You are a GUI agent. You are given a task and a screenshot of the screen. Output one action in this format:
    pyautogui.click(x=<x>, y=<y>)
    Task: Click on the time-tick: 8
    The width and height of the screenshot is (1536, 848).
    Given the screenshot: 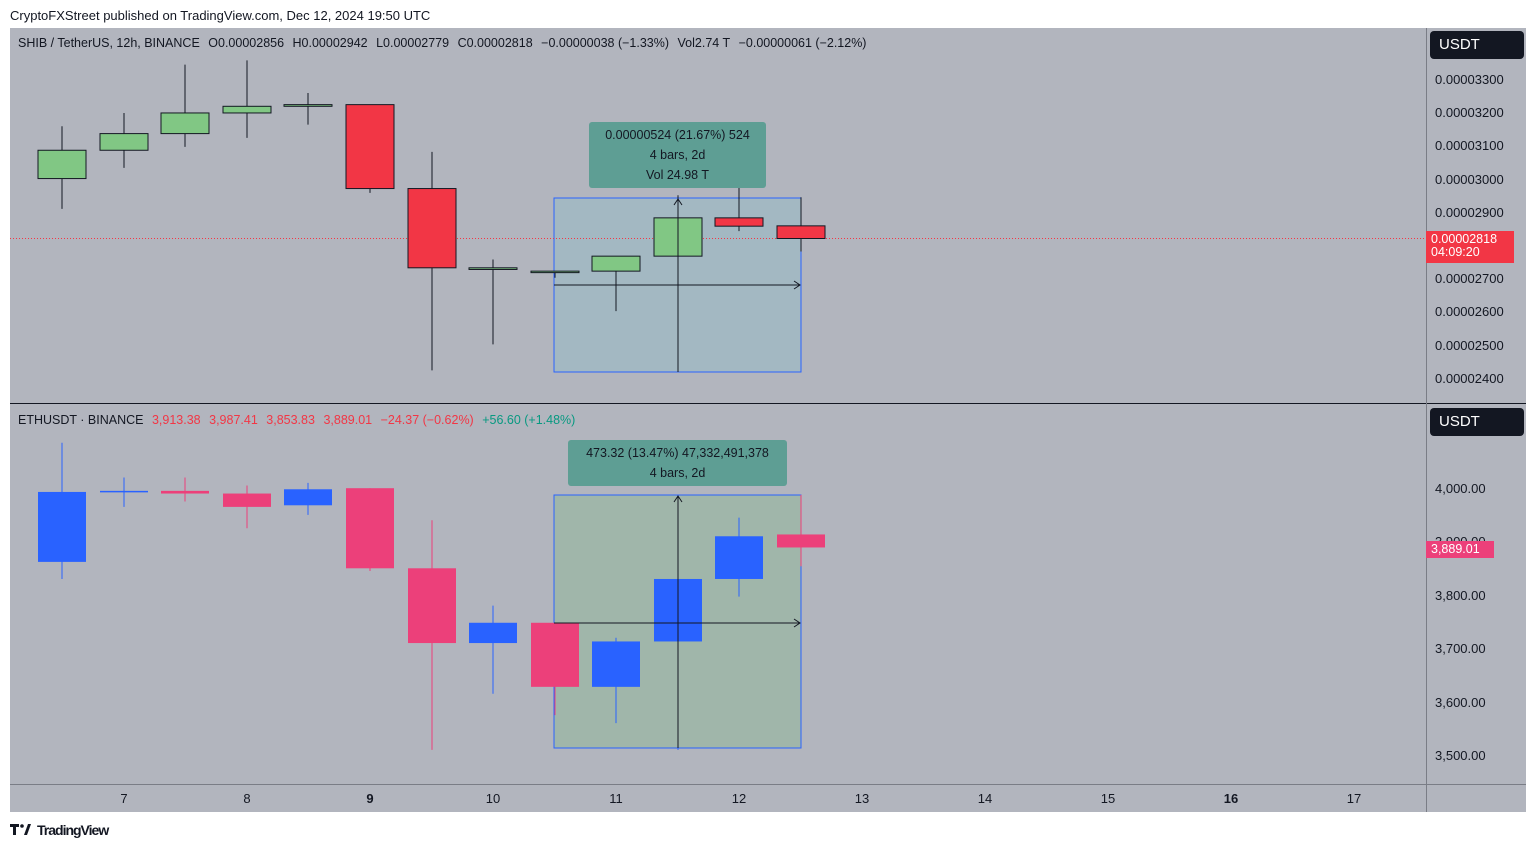 What is the action you would take?
    pyautogui.click(x=247, y=798)
    